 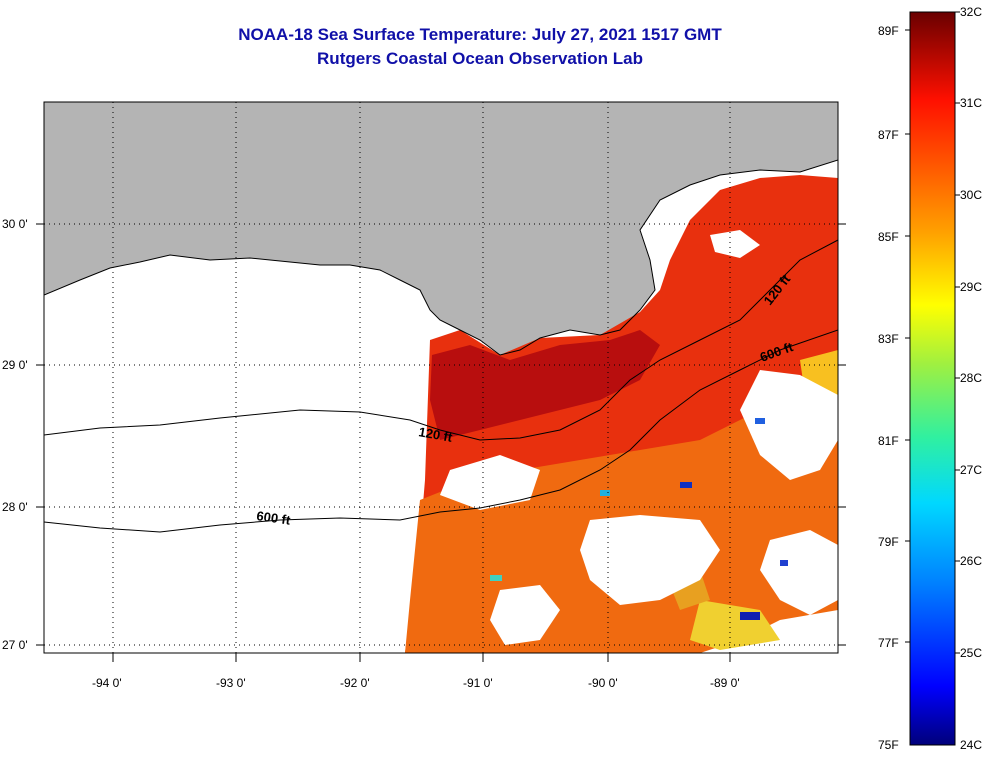 What do you see at coordinates (971, 470) in the screenshot?
I see `colorbar-c-label: 27C` at bounding box center [971, 470].